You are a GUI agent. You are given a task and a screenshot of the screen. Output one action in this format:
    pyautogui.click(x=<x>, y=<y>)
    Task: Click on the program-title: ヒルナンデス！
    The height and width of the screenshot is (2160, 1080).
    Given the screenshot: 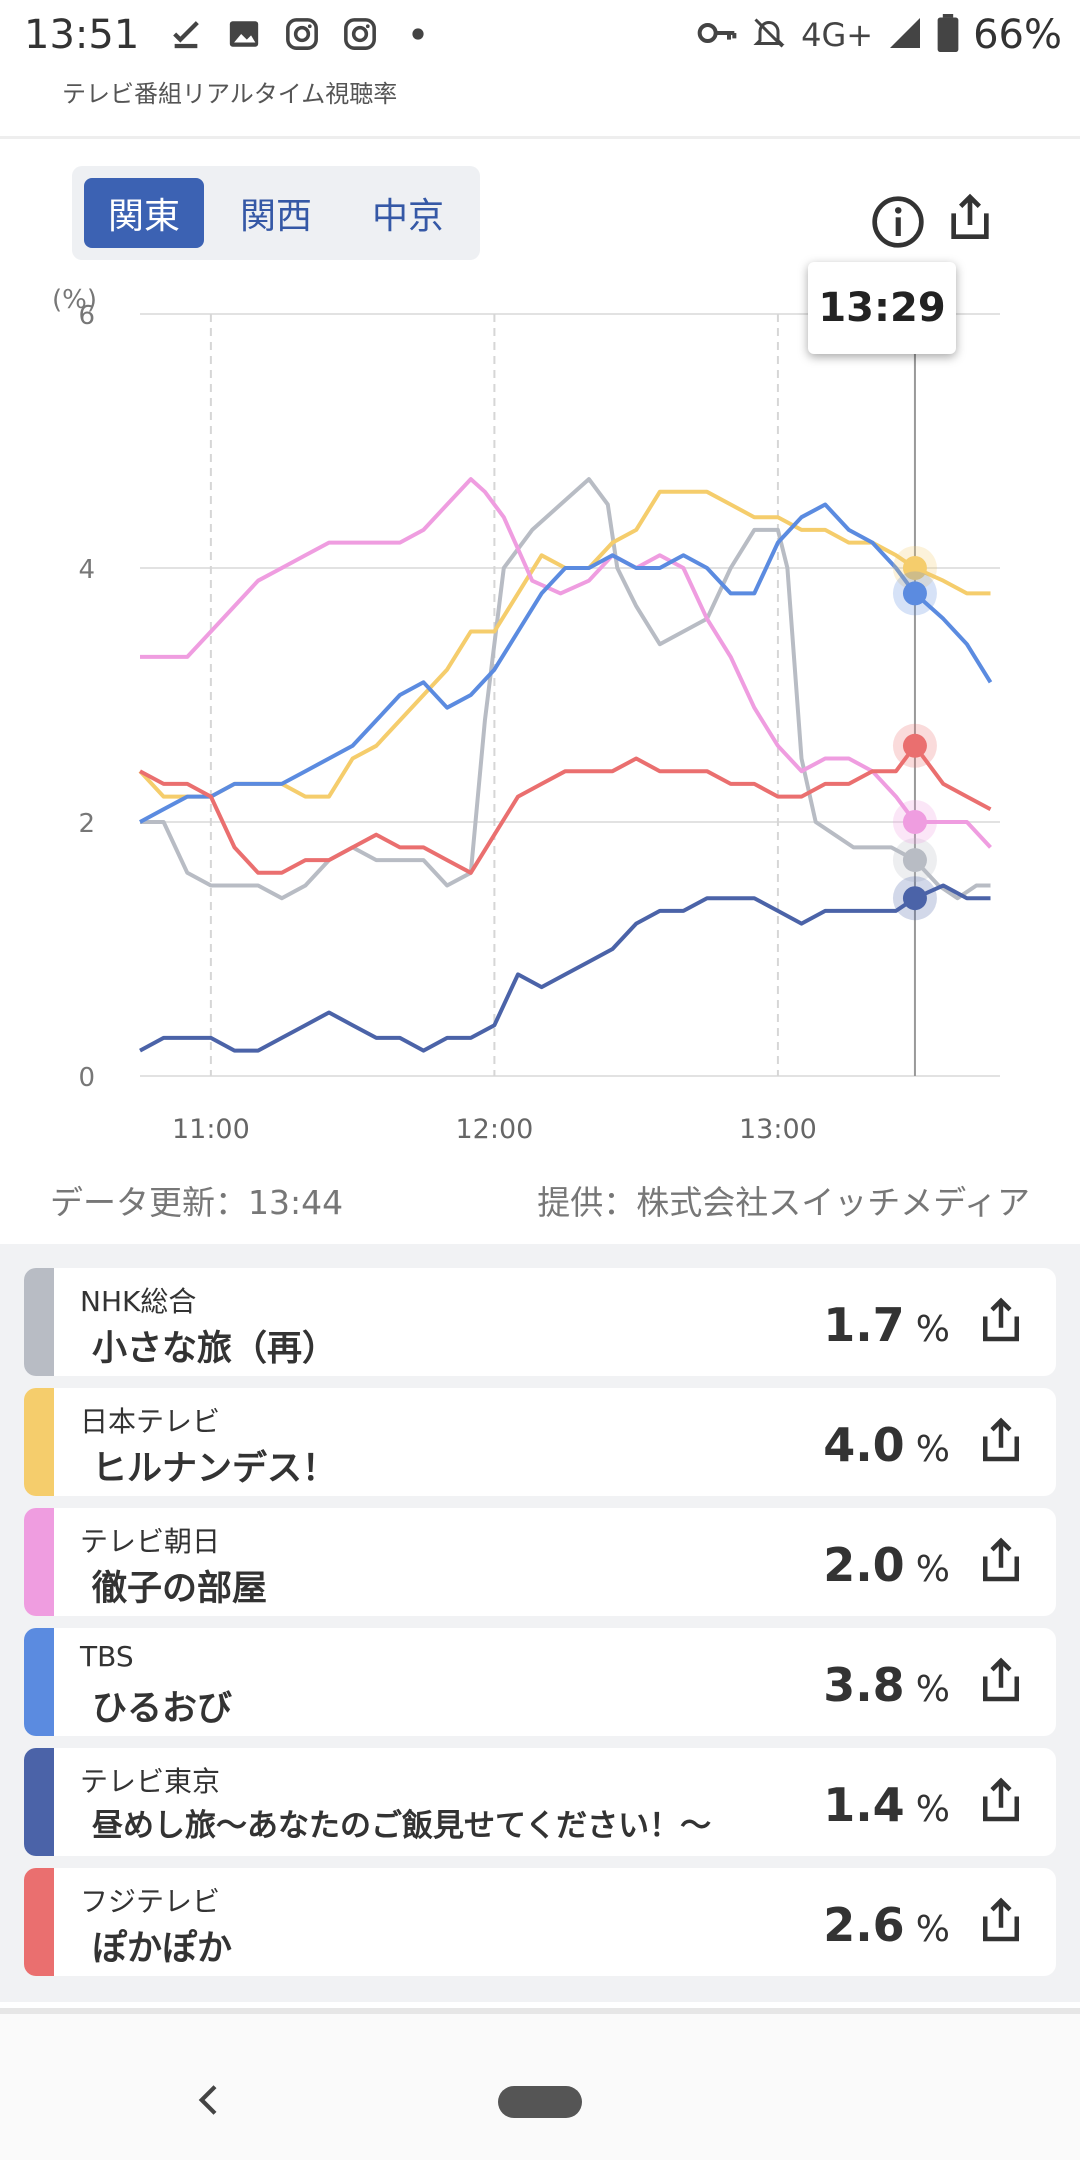 What is the action you would take?
    pyautogui.click(x=215, y=1469)
    